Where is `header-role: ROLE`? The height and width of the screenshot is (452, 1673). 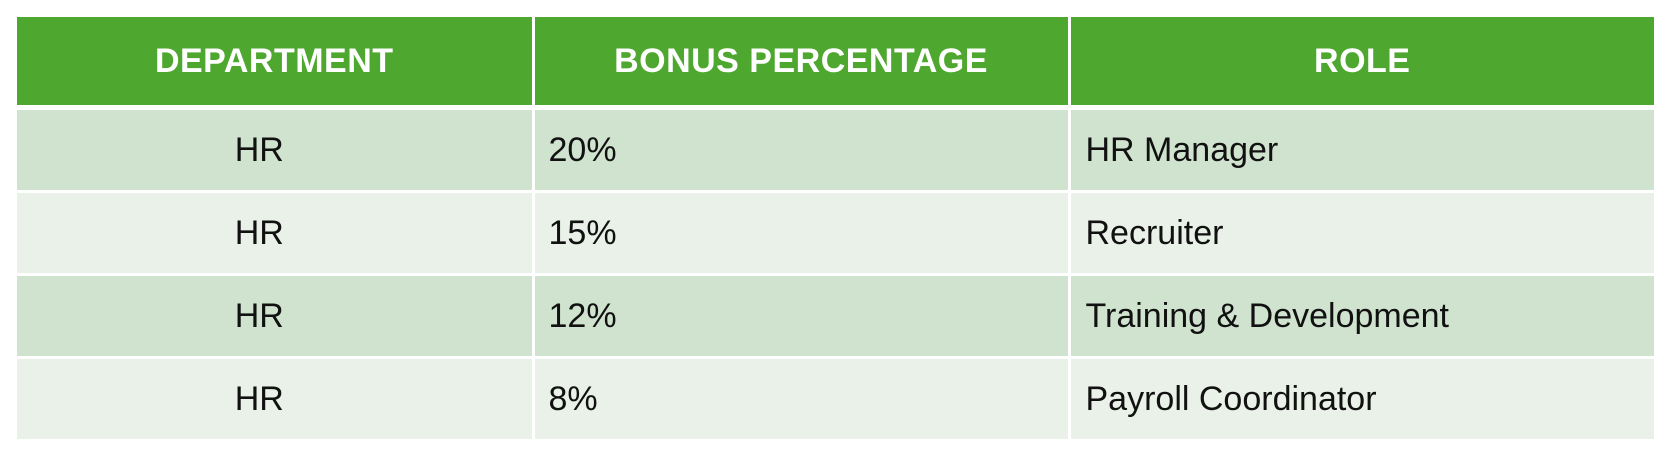
header-role: ROLE is located at coordinates (1361, 63).